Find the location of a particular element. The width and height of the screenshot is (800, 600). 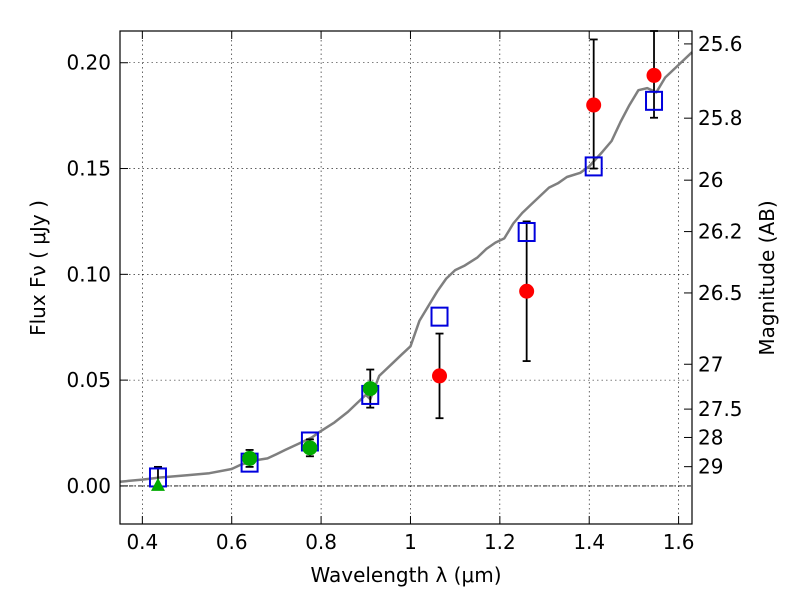

mag-tick-label: 29 is located at coordinates (710, 467).